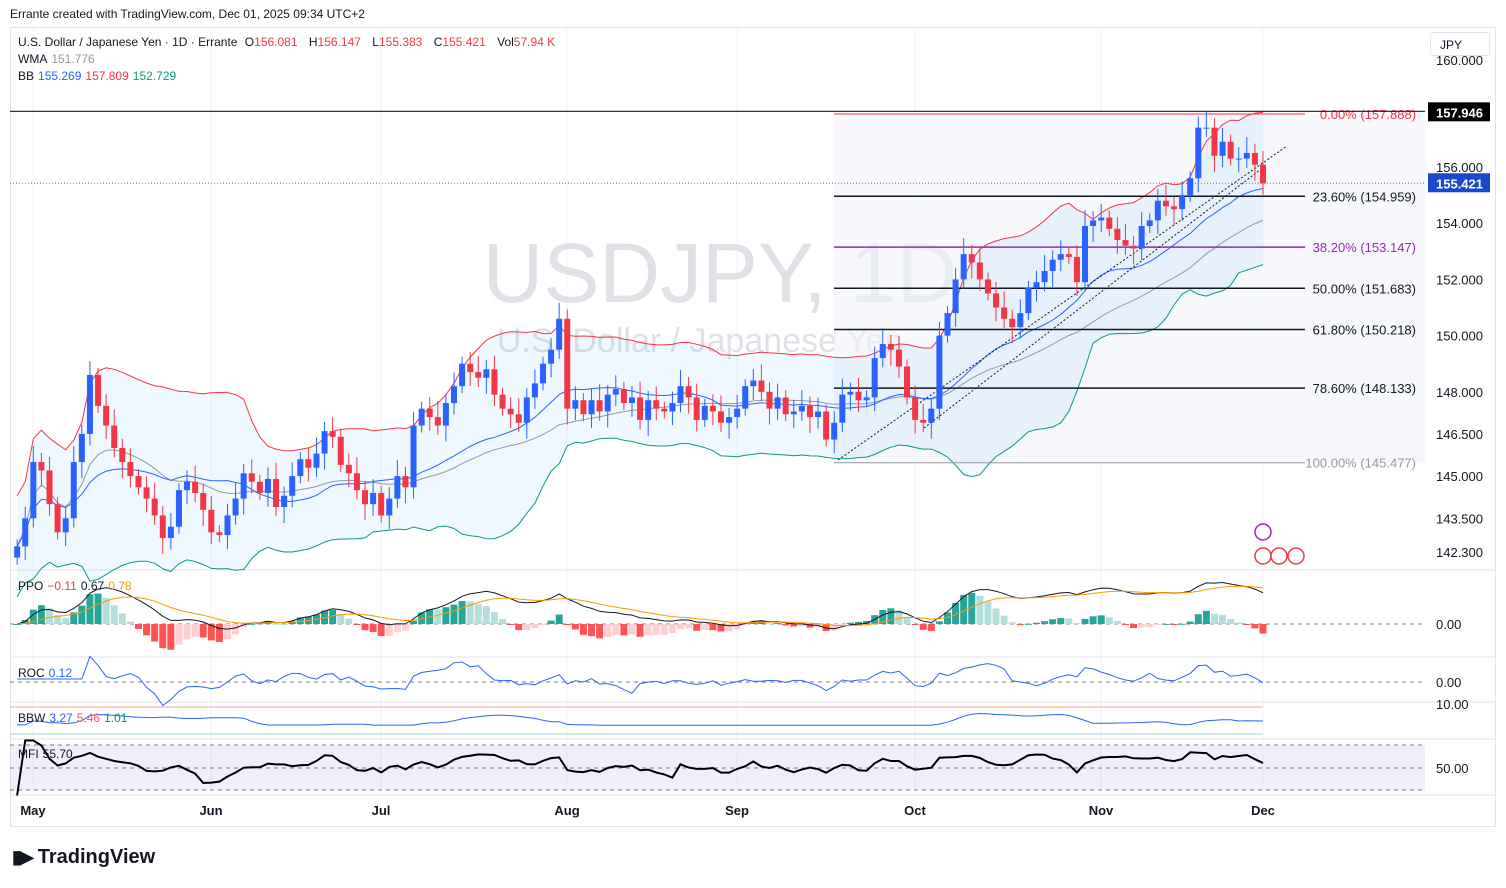 Image resolution: width=1506 pixels, height=888 pixels. I want to click on volume-label: Vol, so click(505, 42).